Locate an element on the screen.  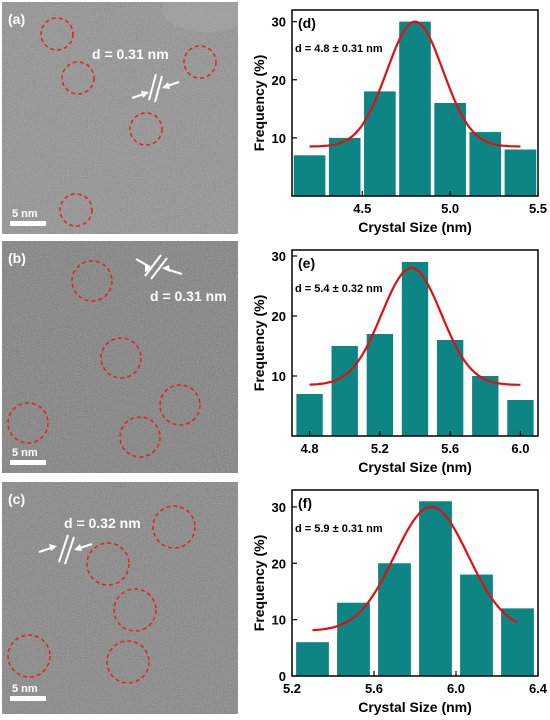
x-tick-label: 5.5 is located at coordinates (538, 208).